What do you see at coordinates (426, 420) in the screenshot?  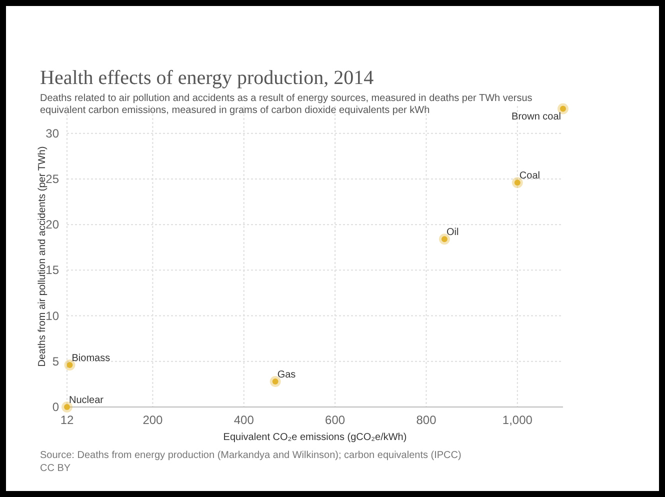 I see `x-tick-label: 800` at bounding box center [426, 420].